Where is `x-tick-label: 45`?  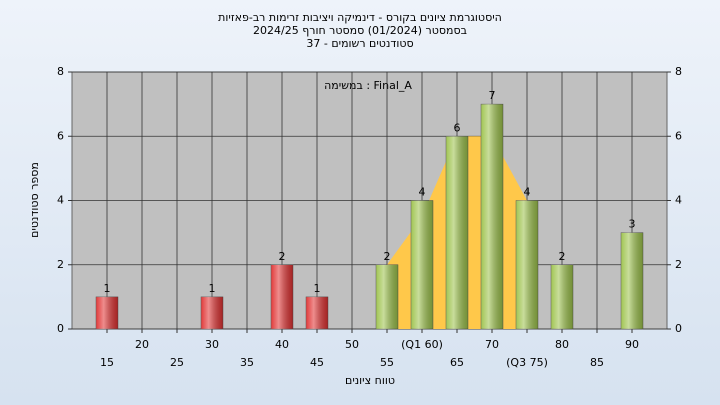 x-tick-label: 45 is located at coordinates (317, 362).